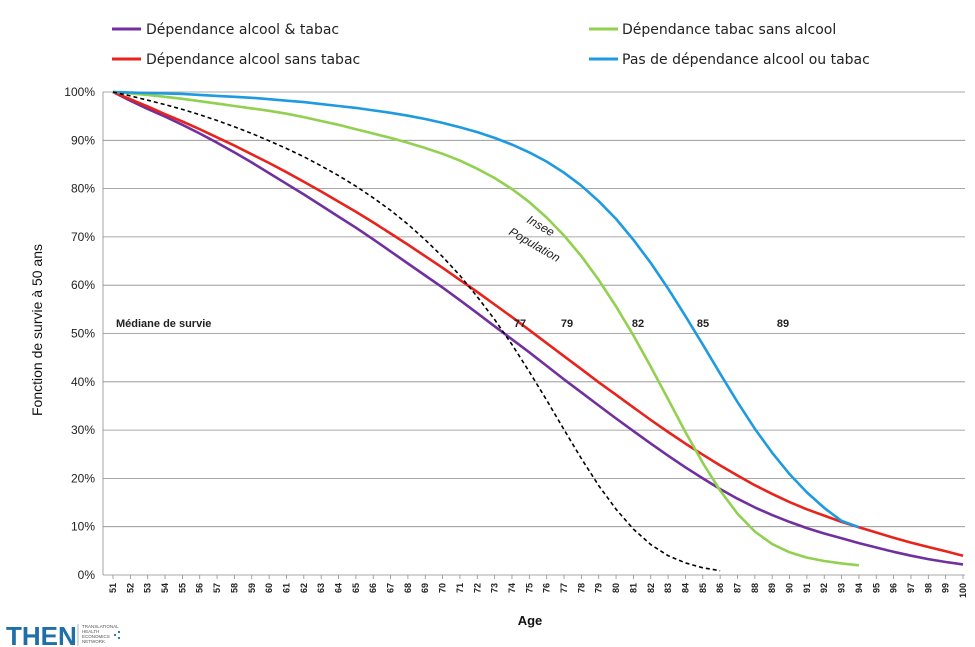  What do you see at coordinates (547, 588) in the screenshot?
I see `x-tick-label: 76` at bounding box center [547, 588].